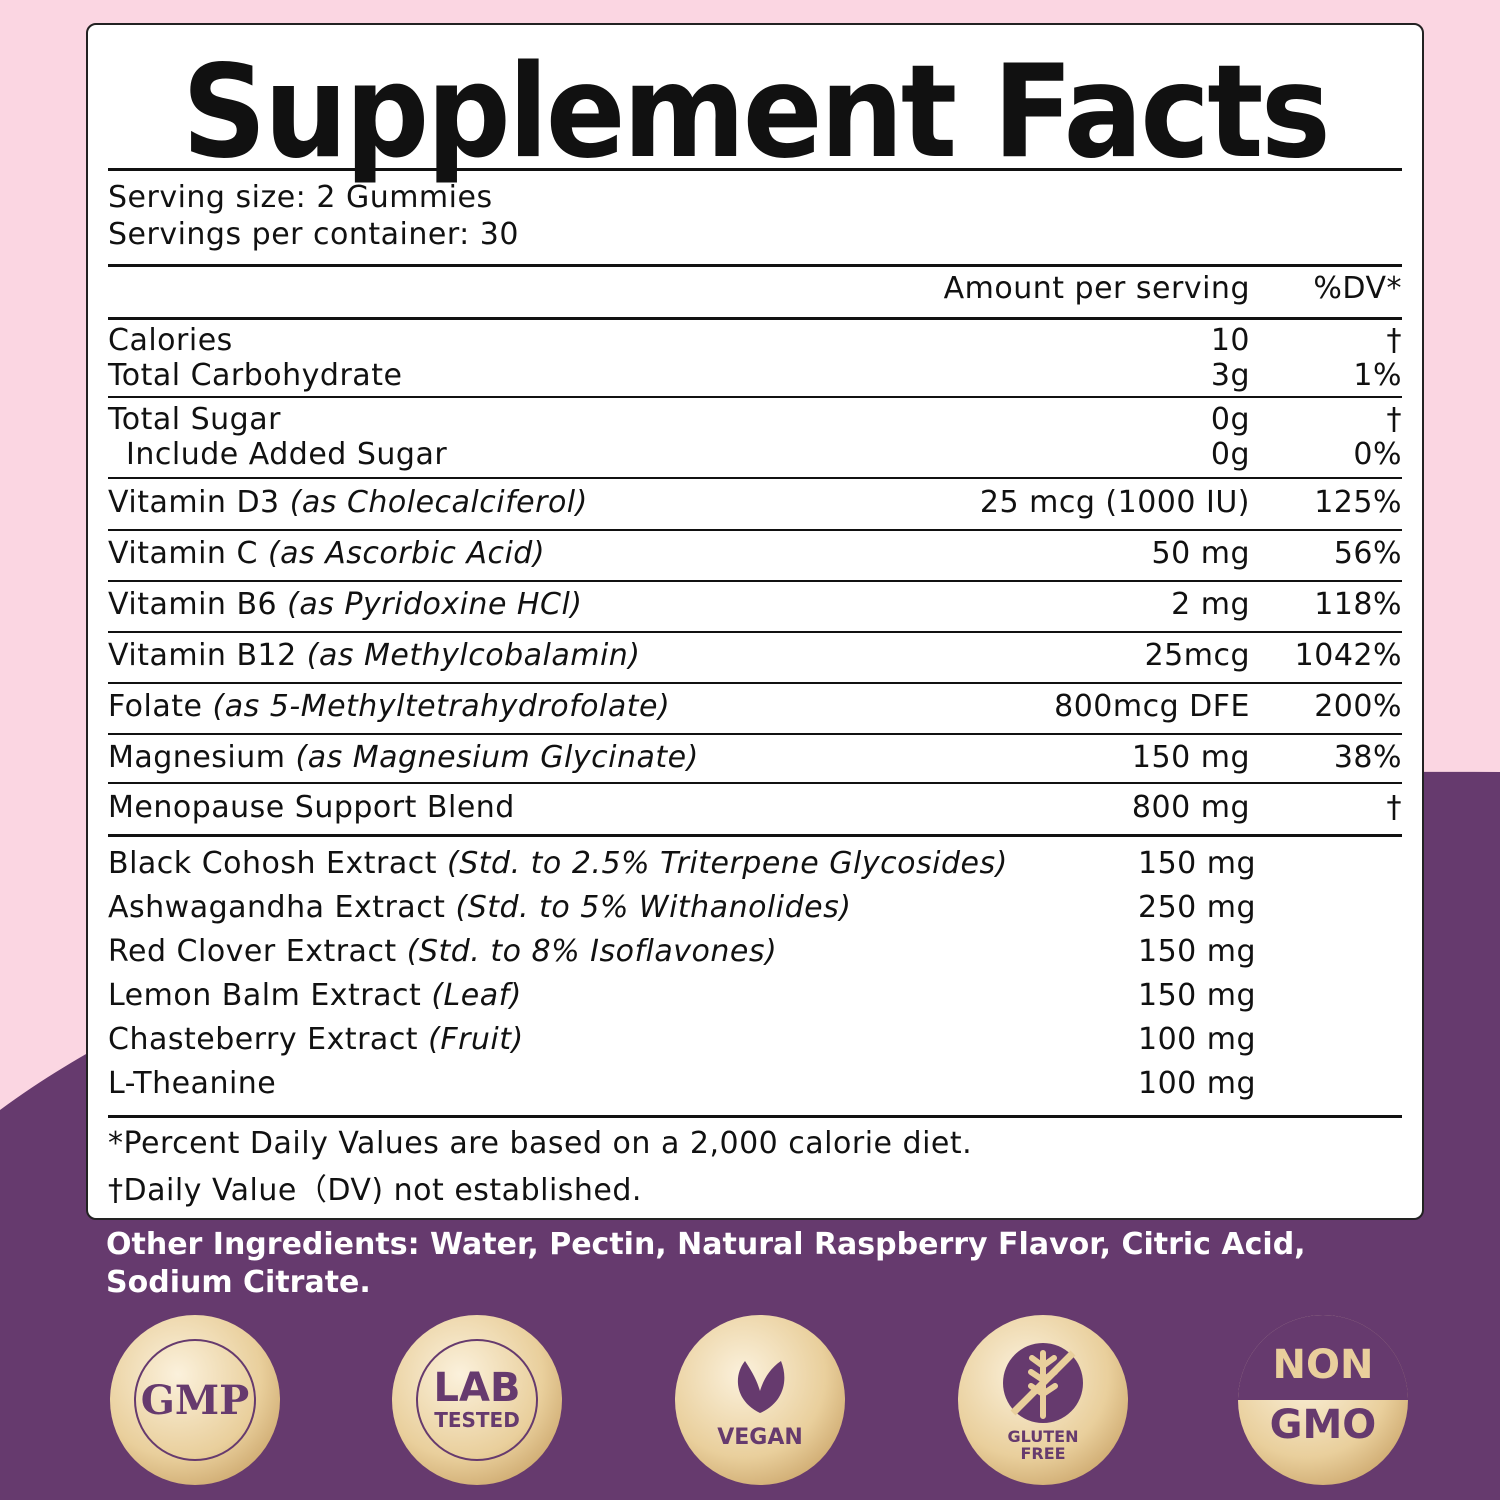  What do you see at coordinates (287, 454) in the screenshot?
I see `row-added-sugar-name: Include Added Sugar` at bounding box center [287, 454].